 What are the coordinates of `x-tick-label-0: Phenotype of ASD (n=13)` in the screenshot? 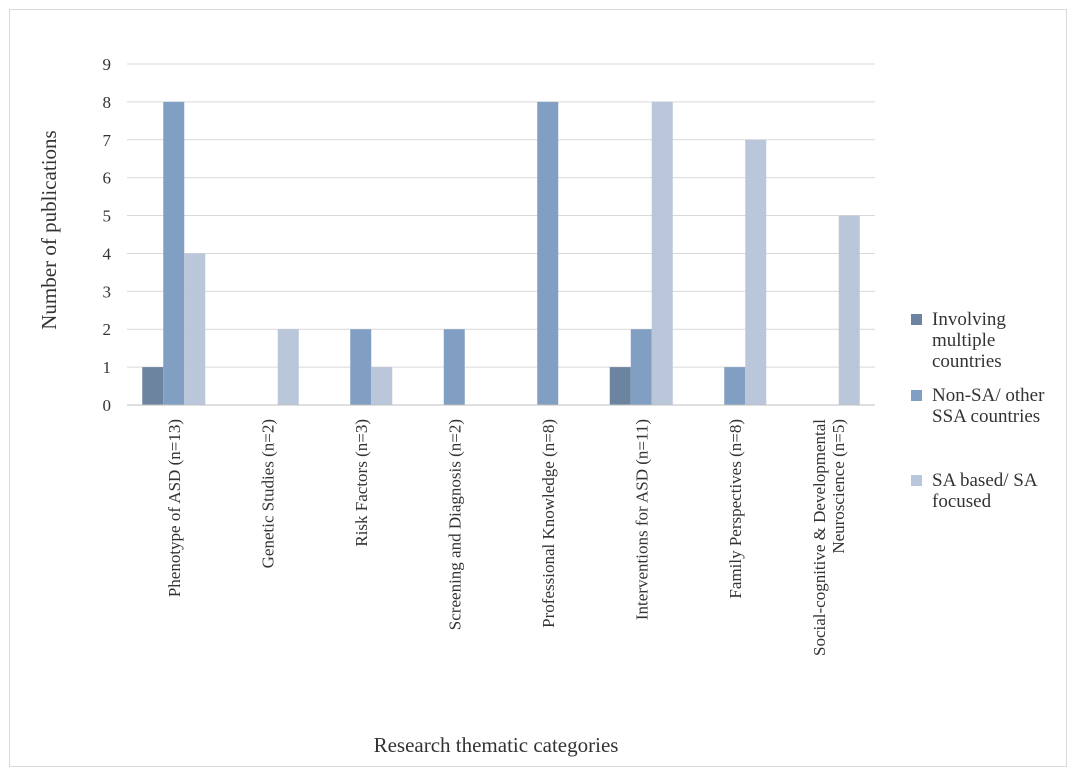 It's located at (174, 508).